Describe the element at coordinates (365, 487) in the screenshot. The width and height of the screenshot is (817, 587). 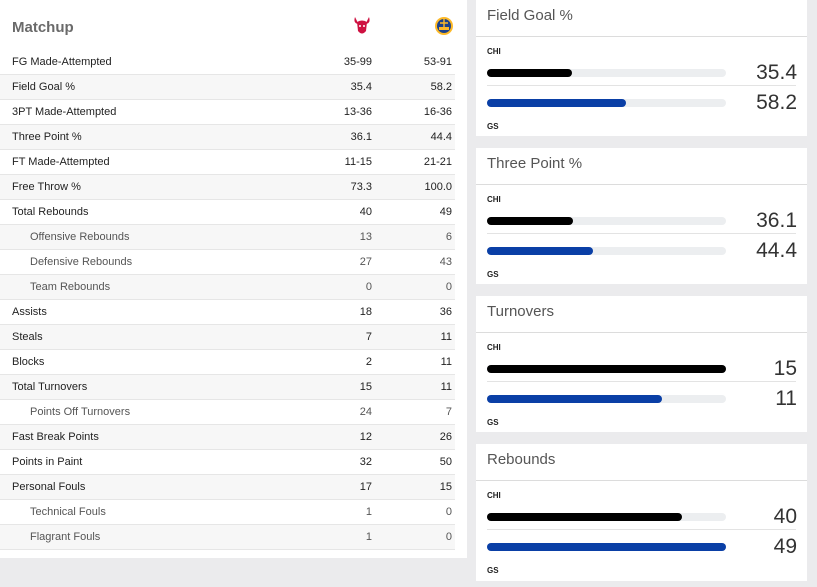
I see `chi-value: 17` at that location.